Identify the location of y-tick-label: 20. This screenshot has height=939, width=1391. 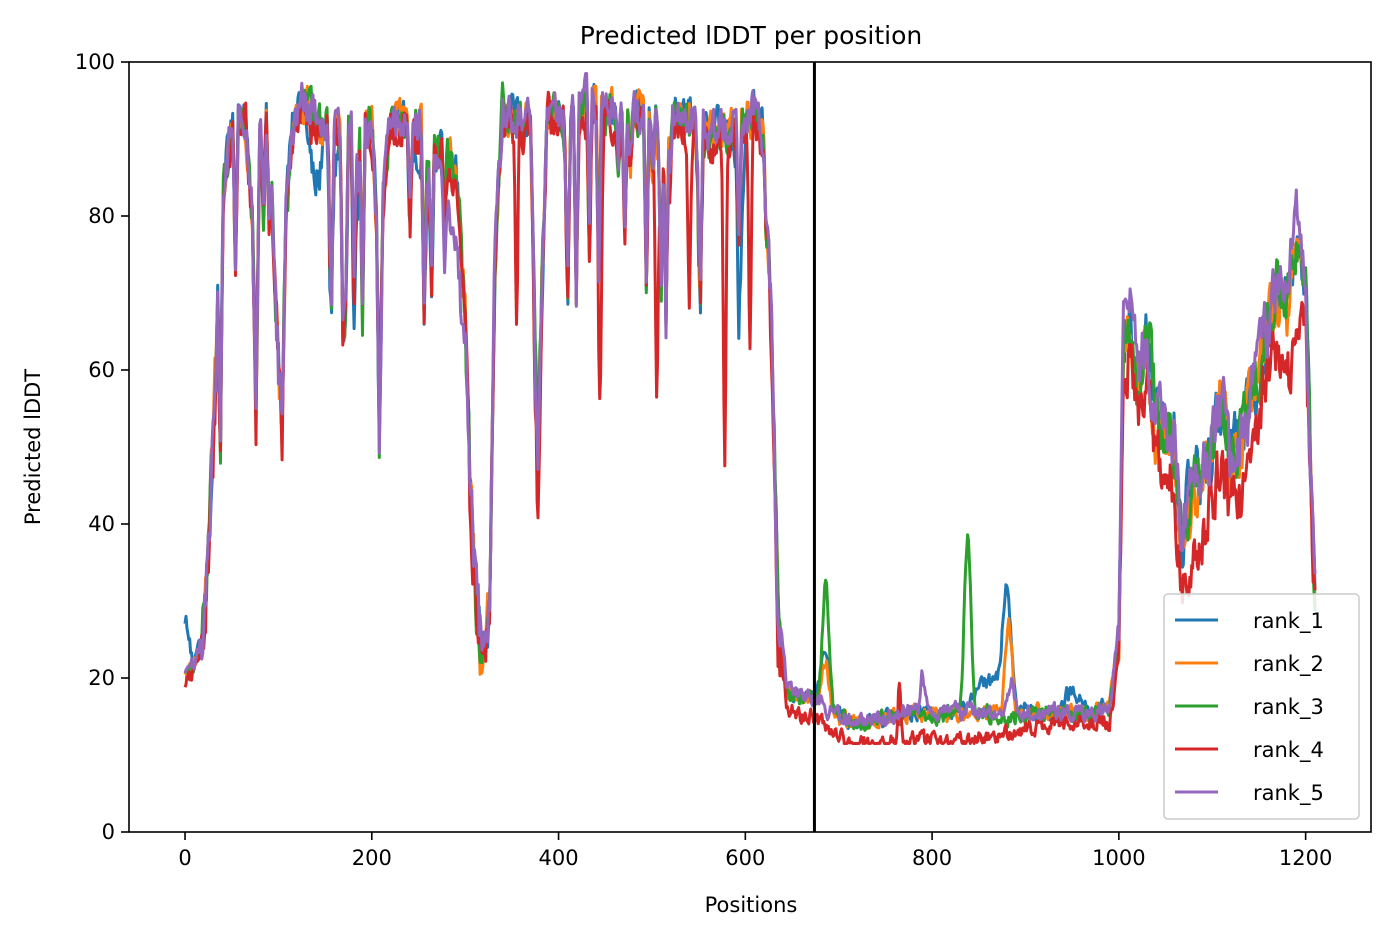
(101, 678).